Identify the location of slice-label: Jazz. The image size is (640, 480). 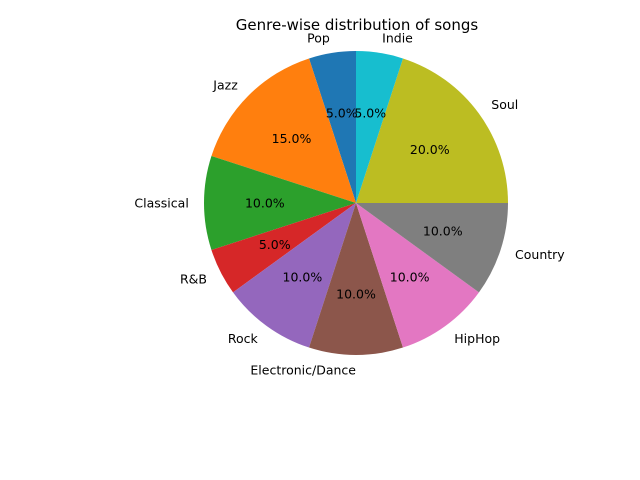
(225, 84).